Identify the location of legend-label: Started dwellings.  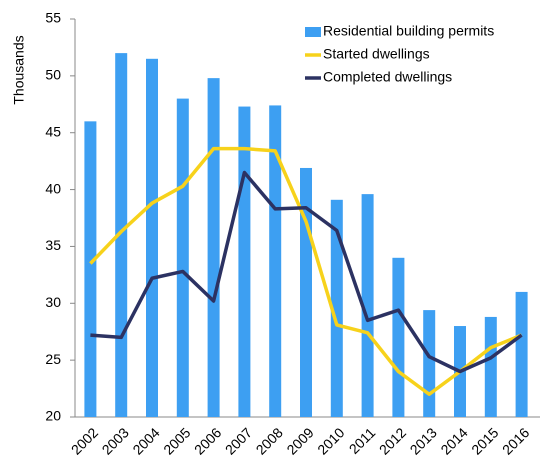
(376, 54).